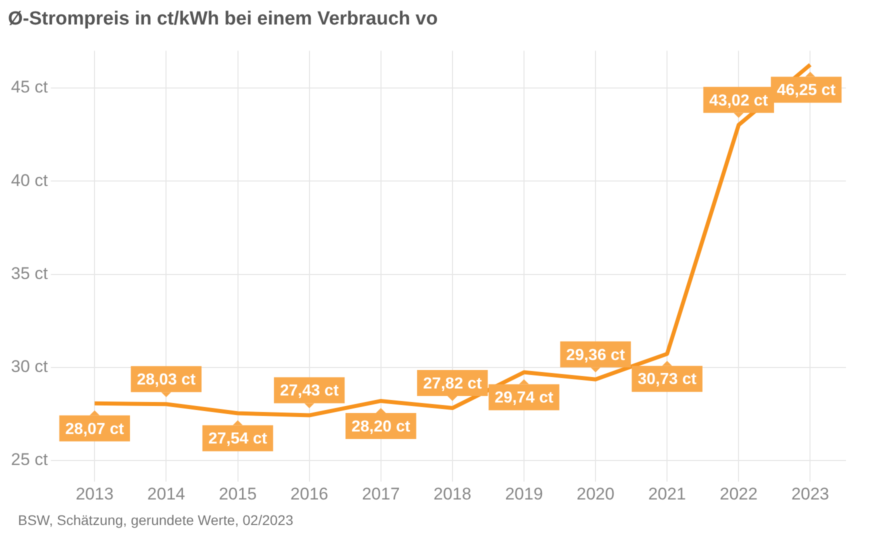 The width and height of the screenshot is (884, 551). Describe the element at coordinates (156, 520) in the screenshot. I see `text: BSW, Schätzung, gerundete Werte, 02/2023` at that location.